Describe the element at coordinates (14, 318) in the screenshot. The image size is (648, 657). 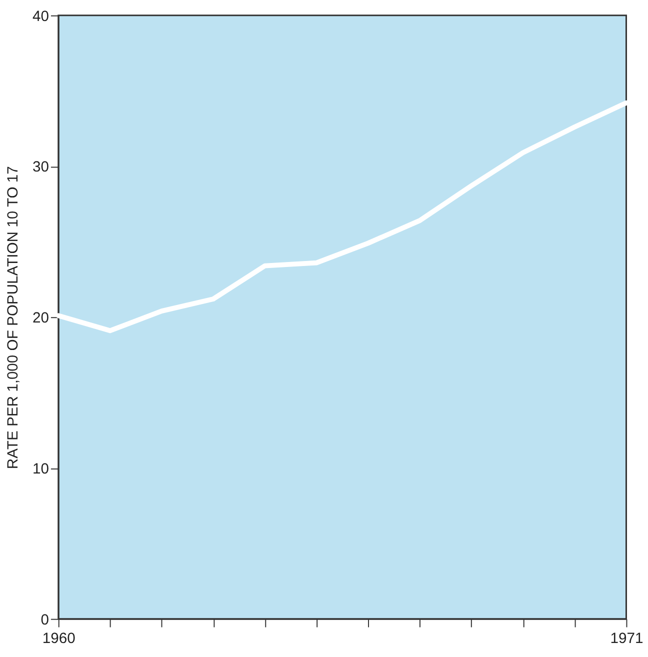
I see `y-axis-title: RATE PER 1,000 OF POPULATION 10 TO 17` at that location.